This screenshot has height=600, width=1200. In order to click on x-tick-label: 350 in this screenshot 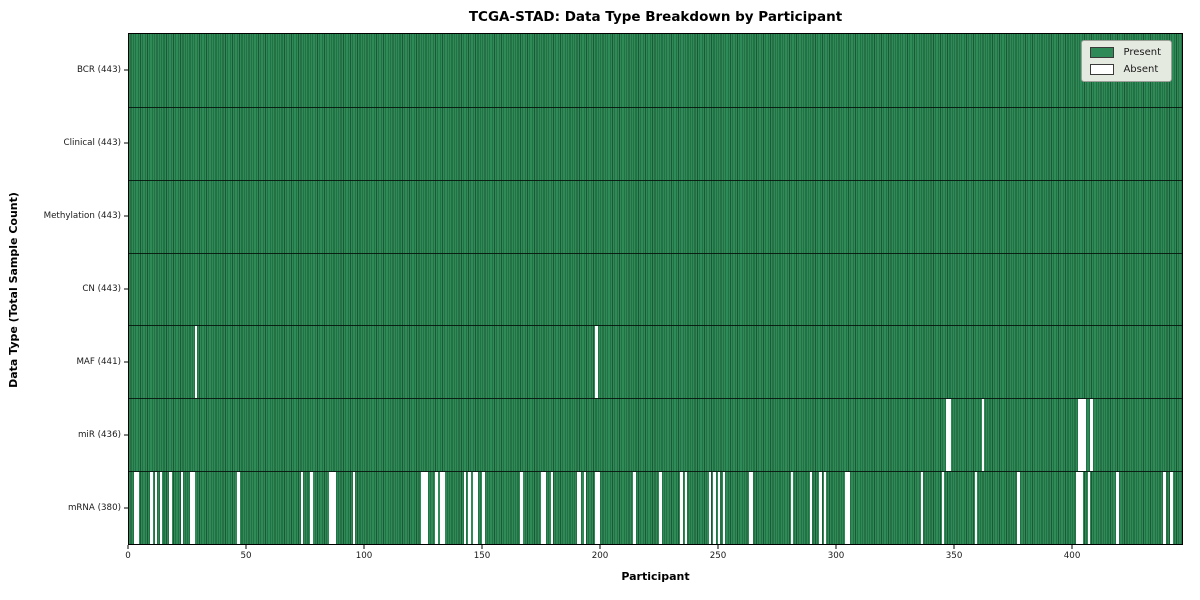, I will do `click(954, 556)`.